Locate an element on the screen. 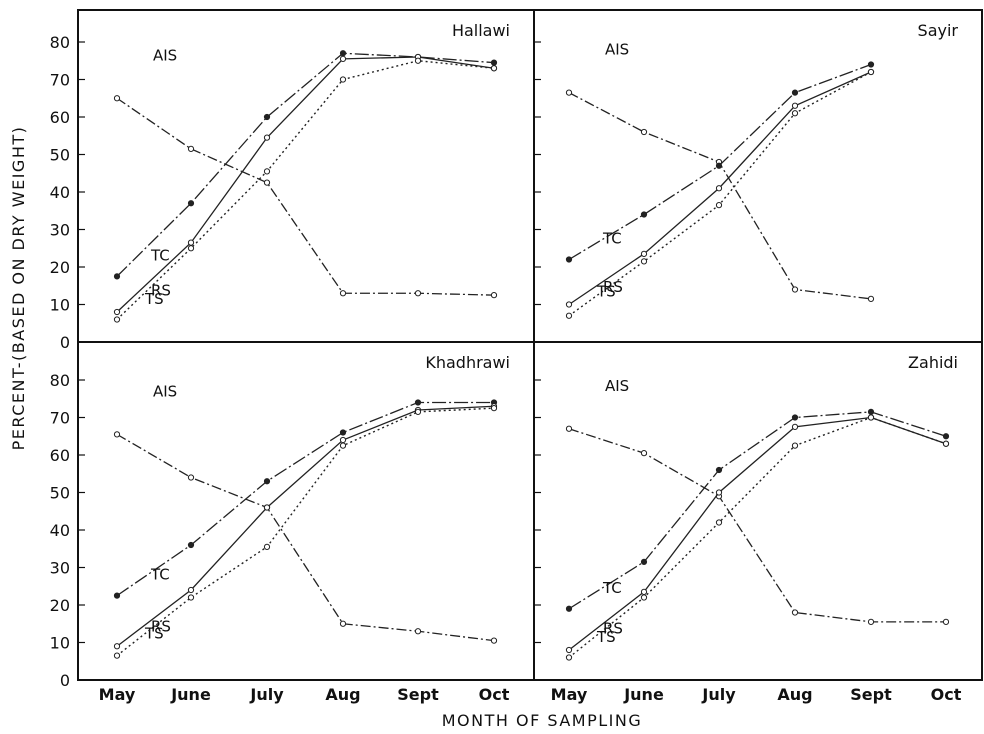  x-axis-title: MONTH OF SAMPLING is located at coordinates (542, 720).